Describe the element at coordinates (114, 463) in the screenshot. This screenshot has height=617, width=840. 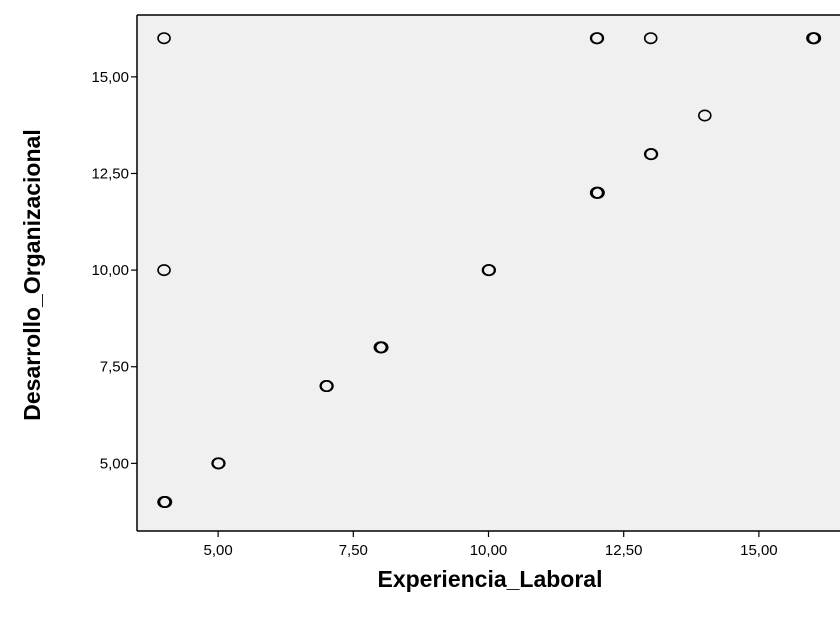
I see `y-tick-label: 5,00` at that location.